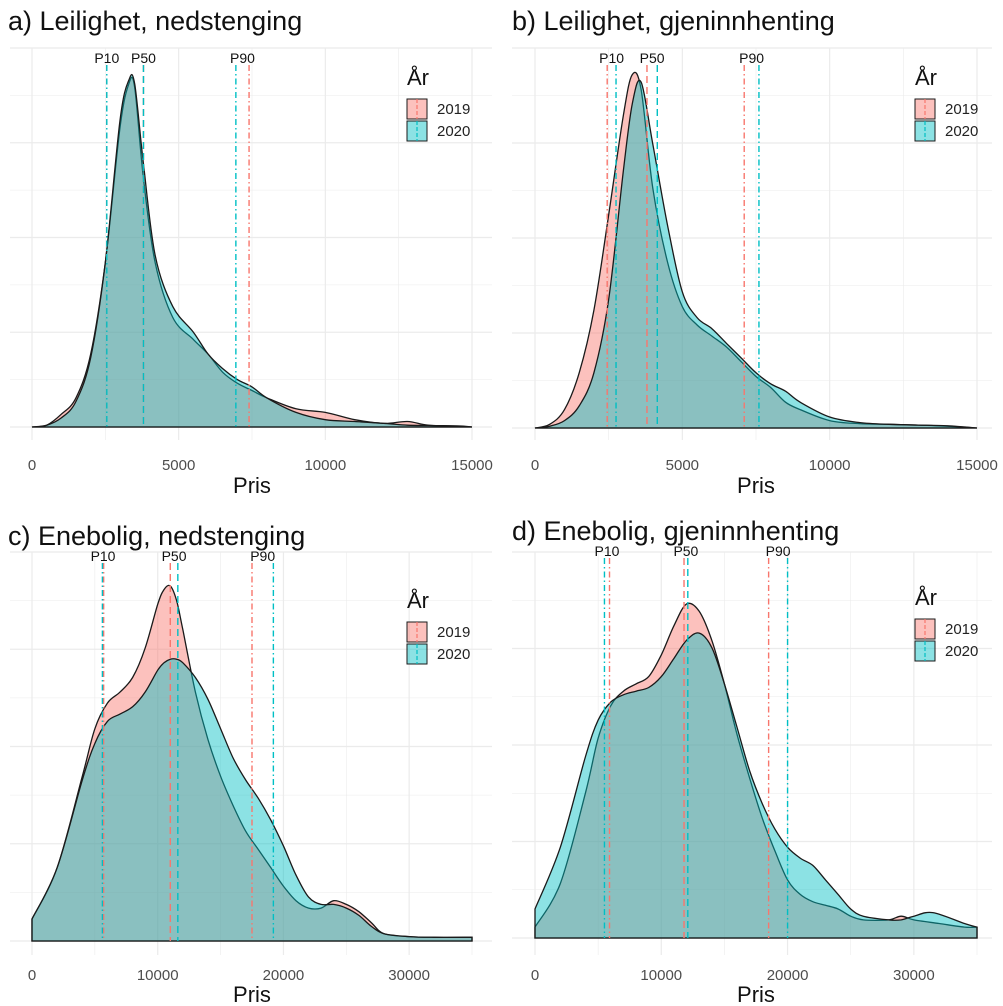 Image resolution: width=1003 pixels, height=1006 pixels. What do you see at coordinates (155, 21) in the screenshot?
I see `panel-title: a) Leilighet, nedstenging` at bounding box center [155, 21].